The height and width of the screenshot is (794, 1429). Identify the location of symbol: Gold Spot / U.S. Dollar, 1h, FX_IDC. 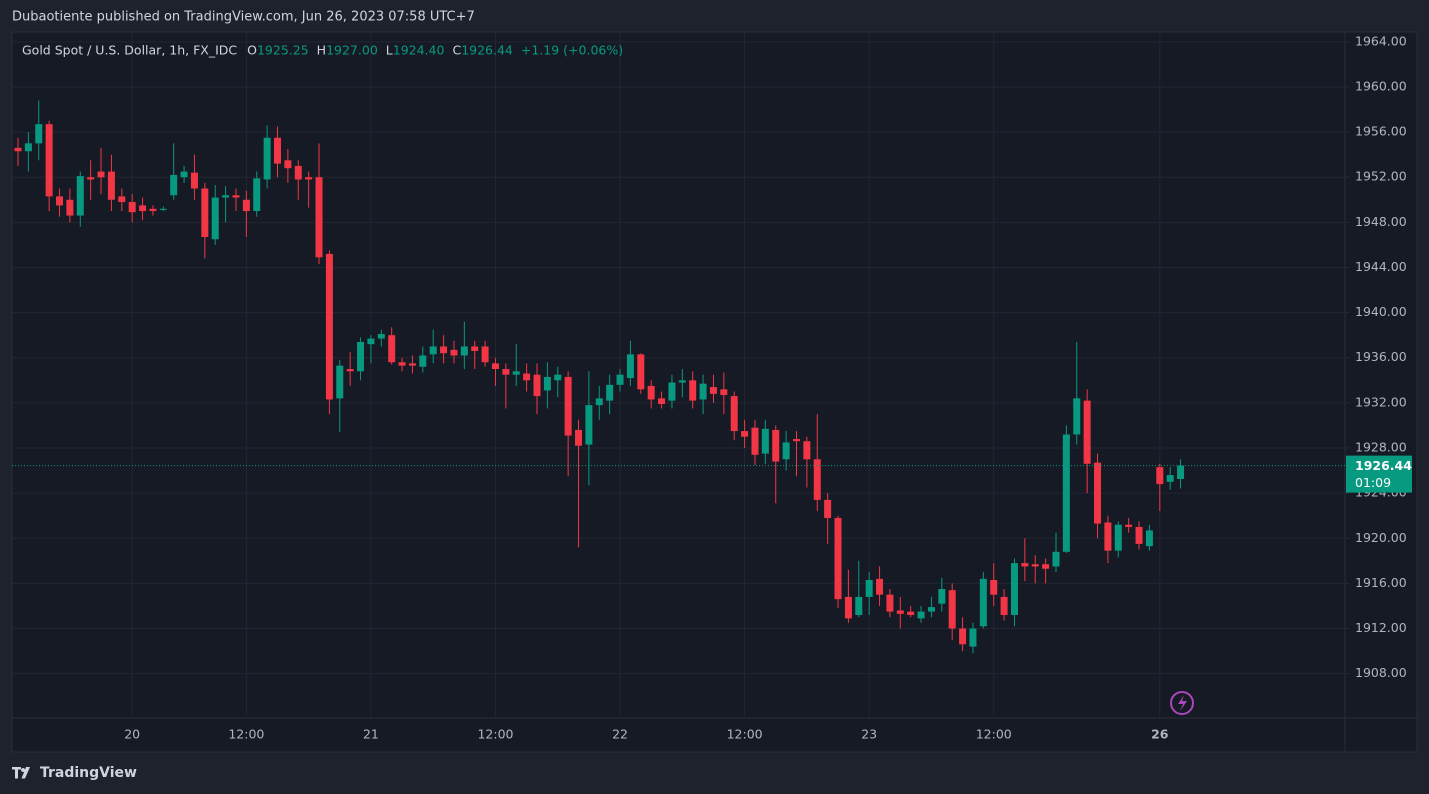
(129, 50).